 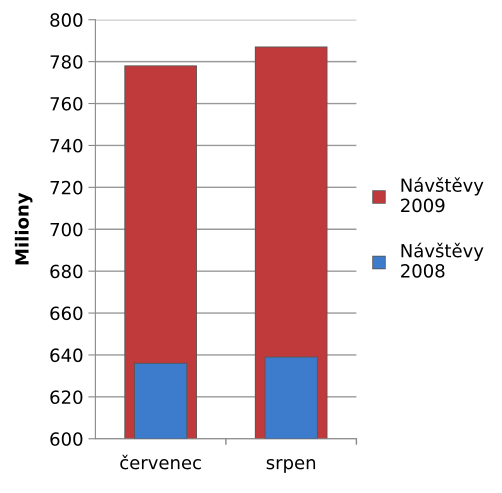 I want to click on legend-label: Návštěvy 2009, so click(x=442, y=194).